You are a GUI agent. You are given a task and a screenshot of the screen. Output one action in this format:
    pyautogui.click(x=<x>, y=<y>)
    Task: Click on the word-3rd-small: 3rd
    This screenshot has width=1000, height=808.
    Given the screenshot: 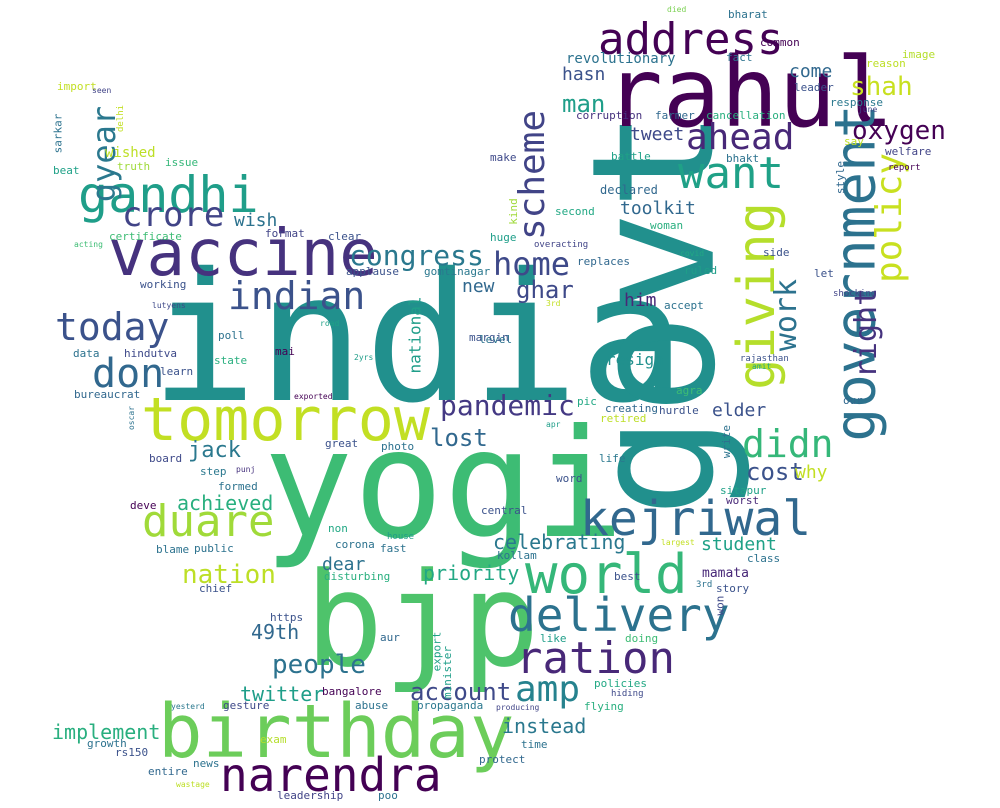 What is the action you would take?
    pyautogui.click(x=553, y=303)
    